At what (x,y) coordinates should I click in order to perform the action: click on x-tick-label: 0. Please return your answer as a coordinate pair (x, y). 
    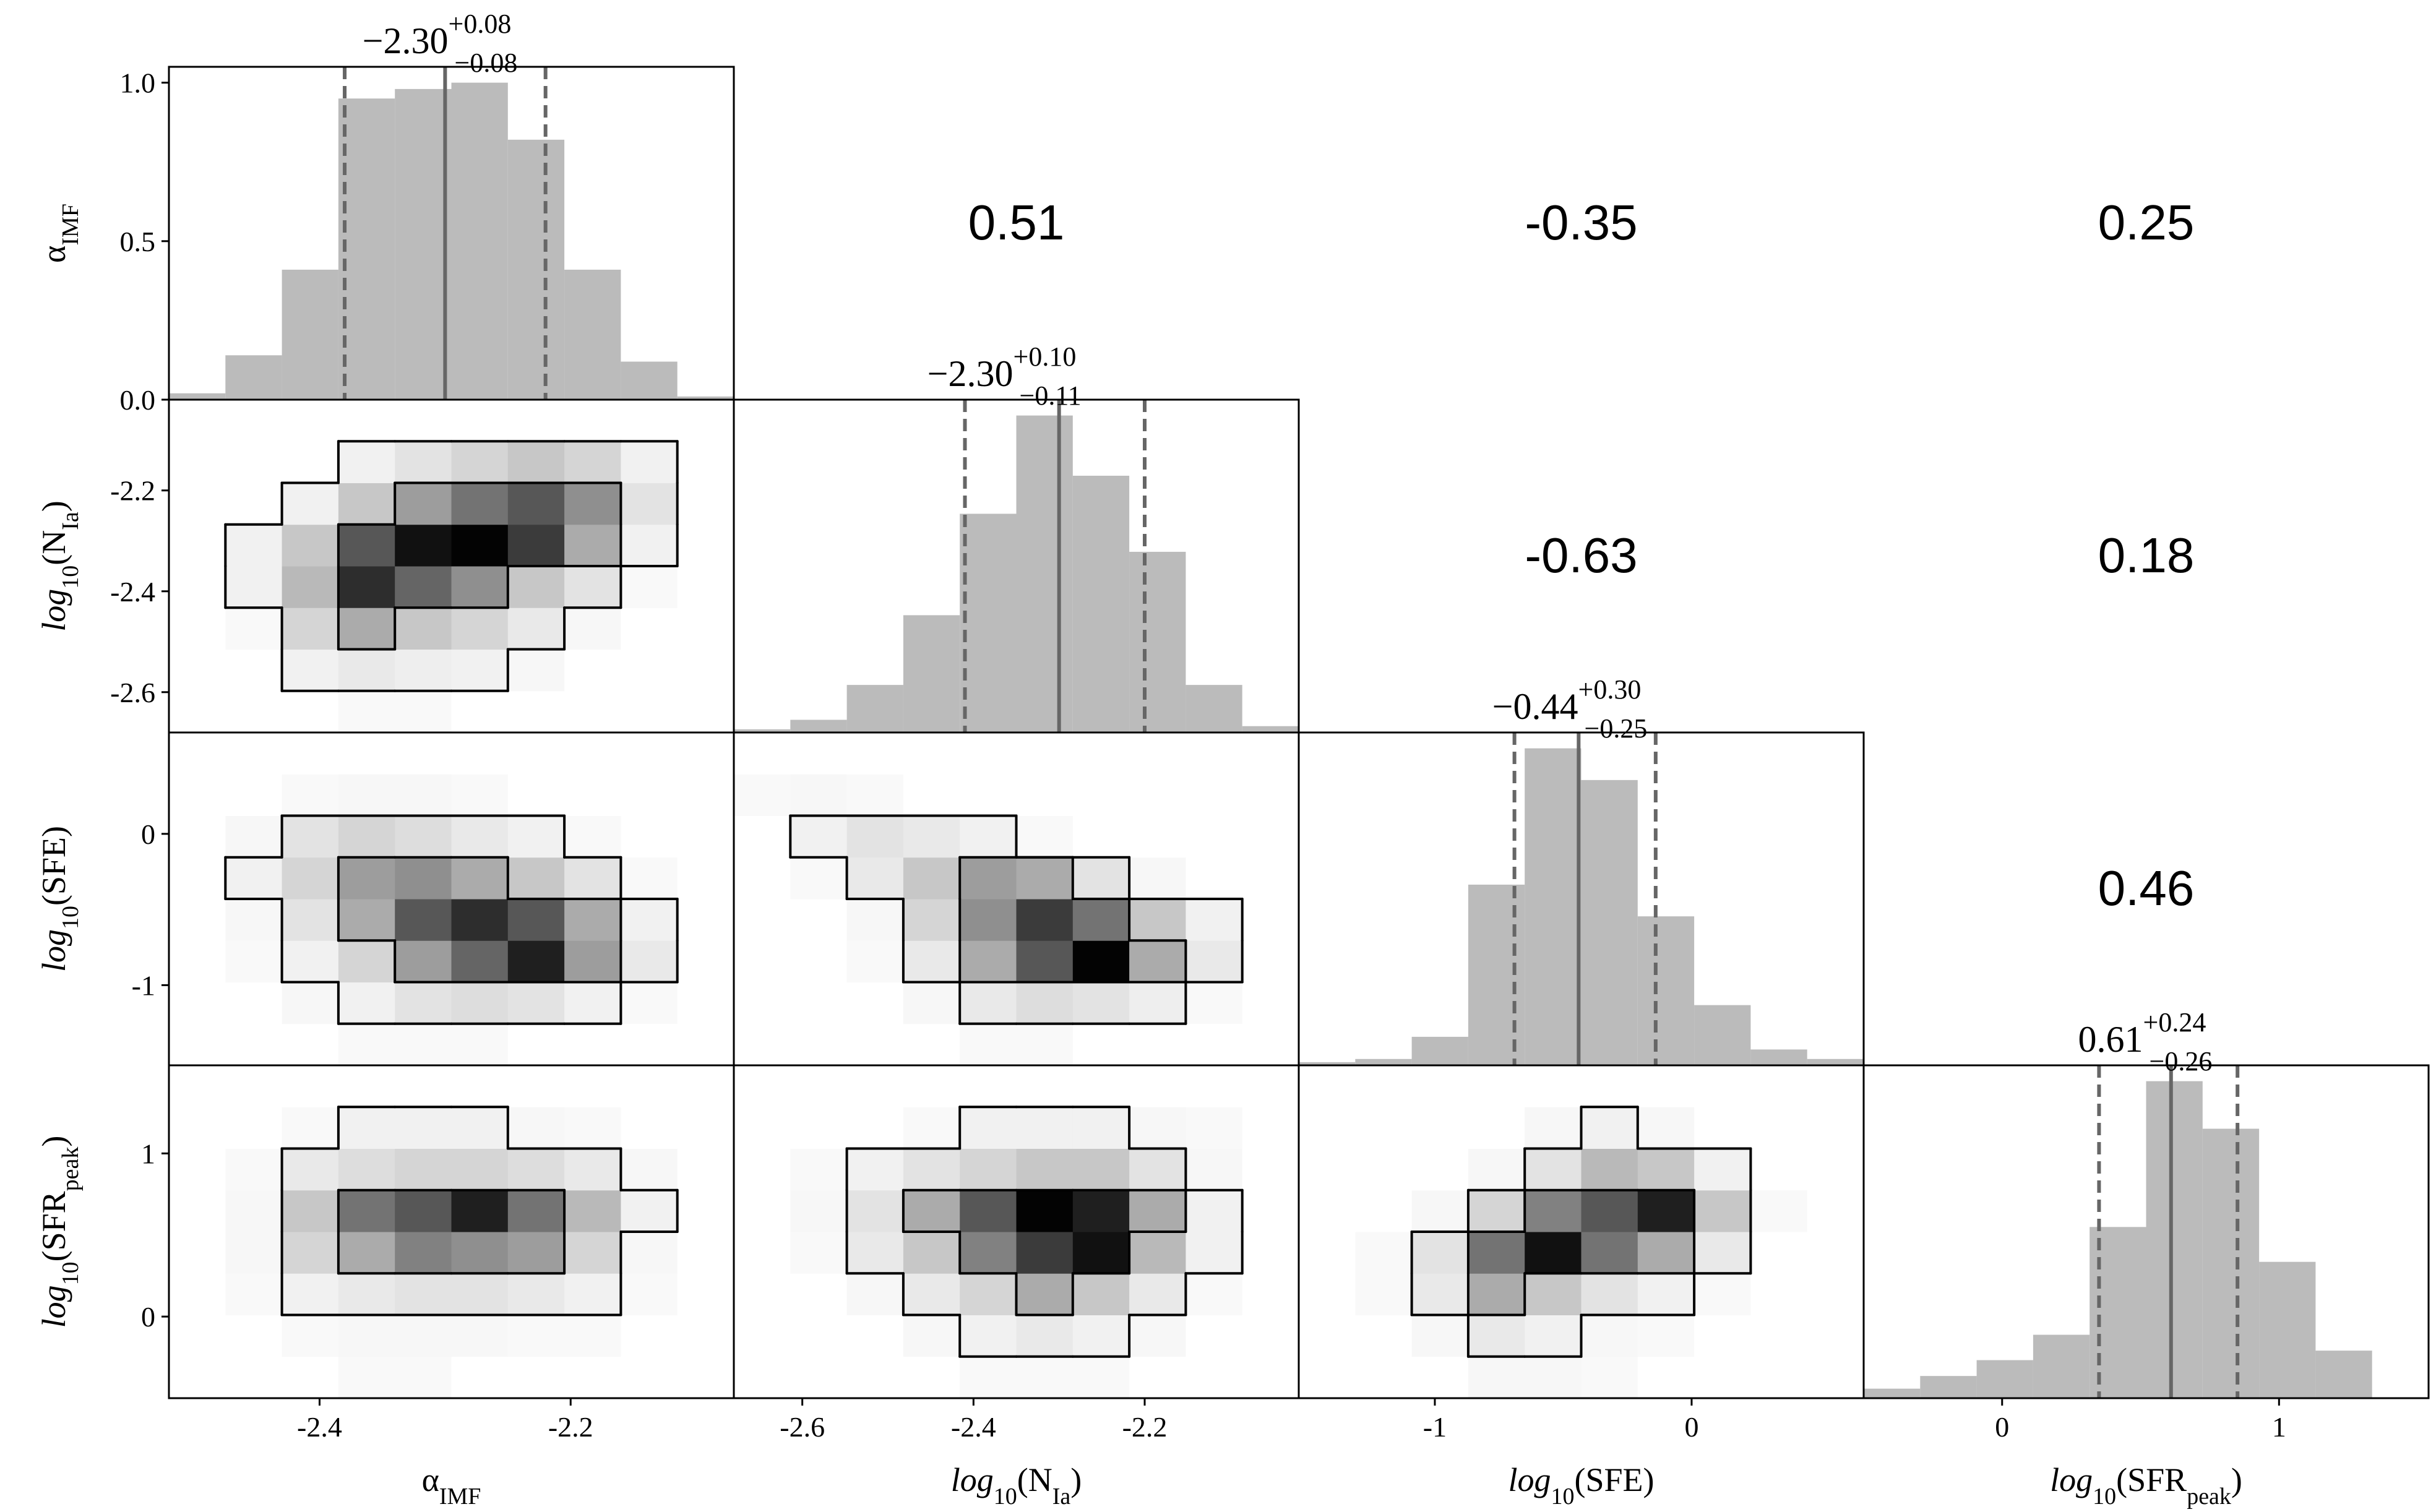
    Looking at the image, I should click on (1691, 1427).